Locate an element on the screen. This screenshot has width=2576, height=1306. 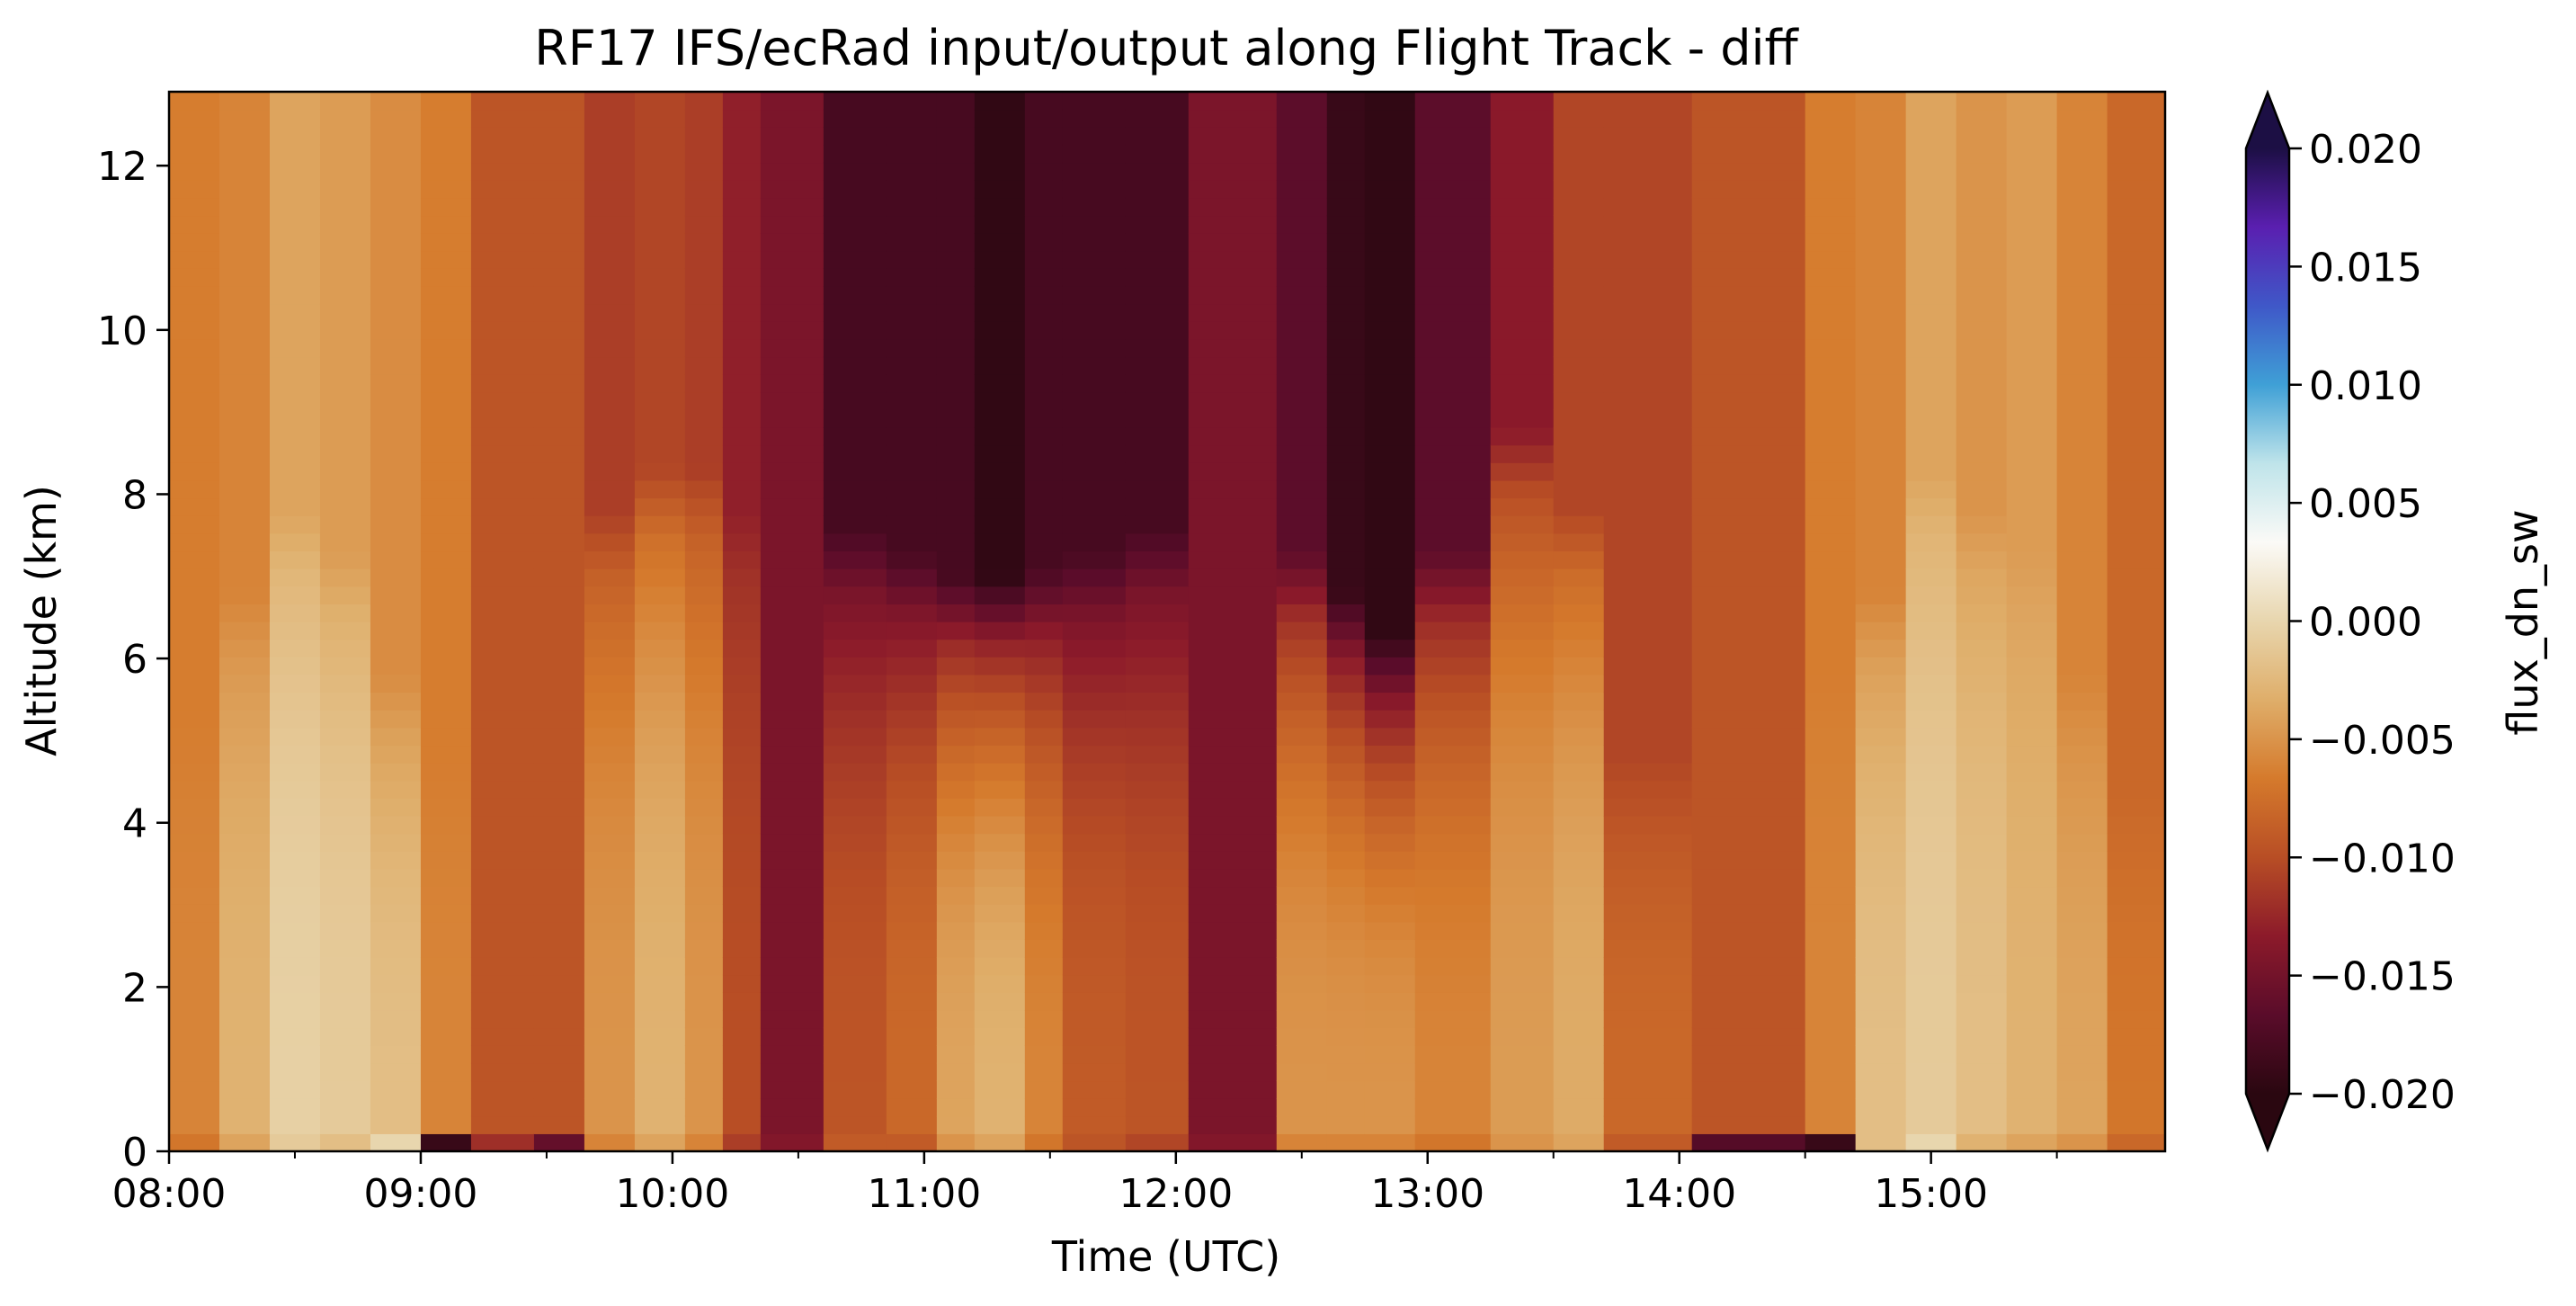
x-tick-label: 10:00 is located at coordinates (672, 1194).